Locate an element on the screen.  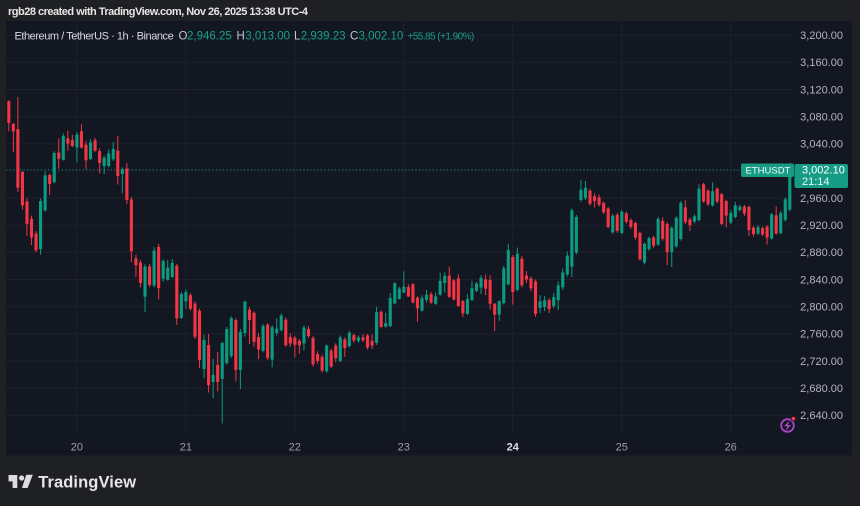
svg-text: 2,946.25 is located at coordinates (209, 37).